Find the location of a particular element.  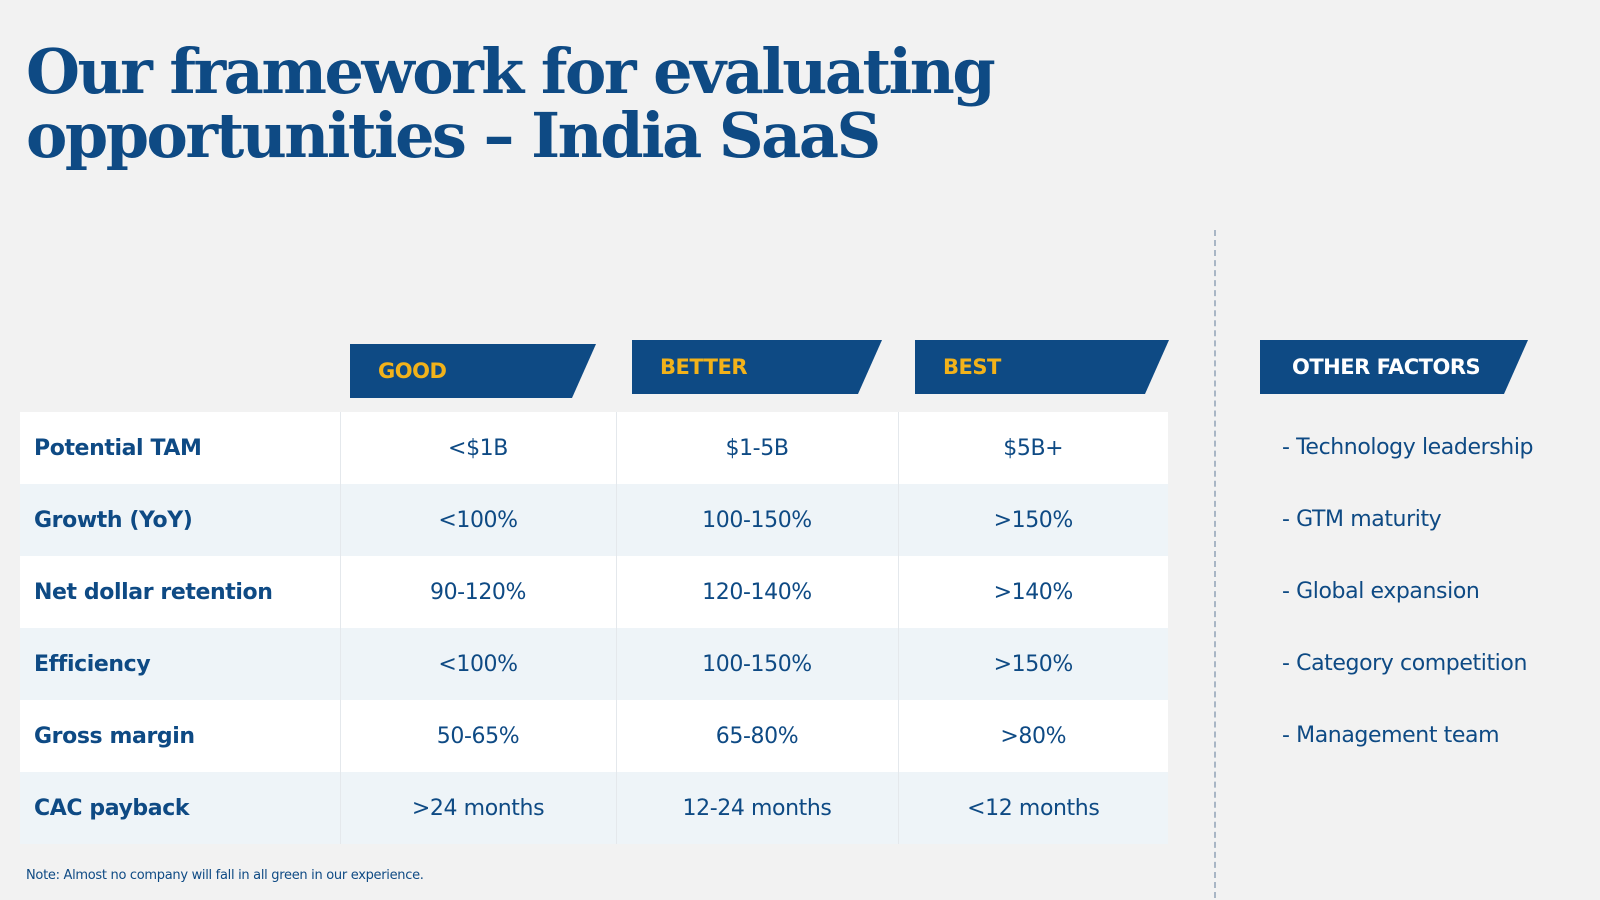

other-factor-item: - Technology leadership is located at coordinates (1408, 447).